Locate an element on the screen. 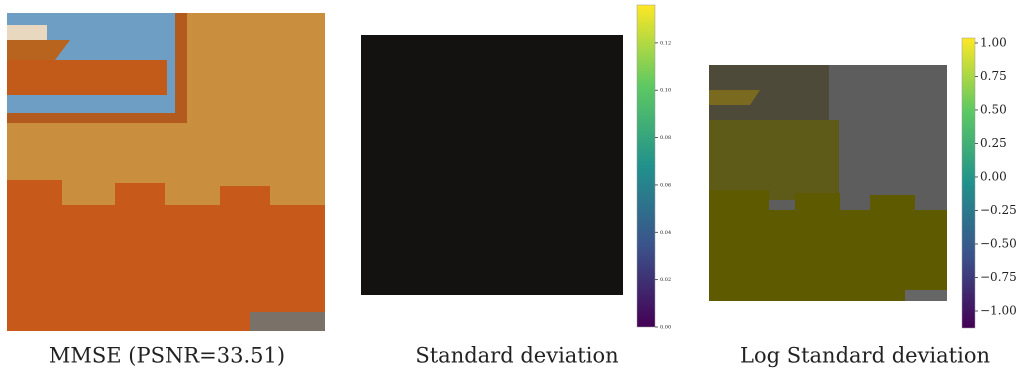  tick-label: 0.50 is located at coordinates (993, 109).